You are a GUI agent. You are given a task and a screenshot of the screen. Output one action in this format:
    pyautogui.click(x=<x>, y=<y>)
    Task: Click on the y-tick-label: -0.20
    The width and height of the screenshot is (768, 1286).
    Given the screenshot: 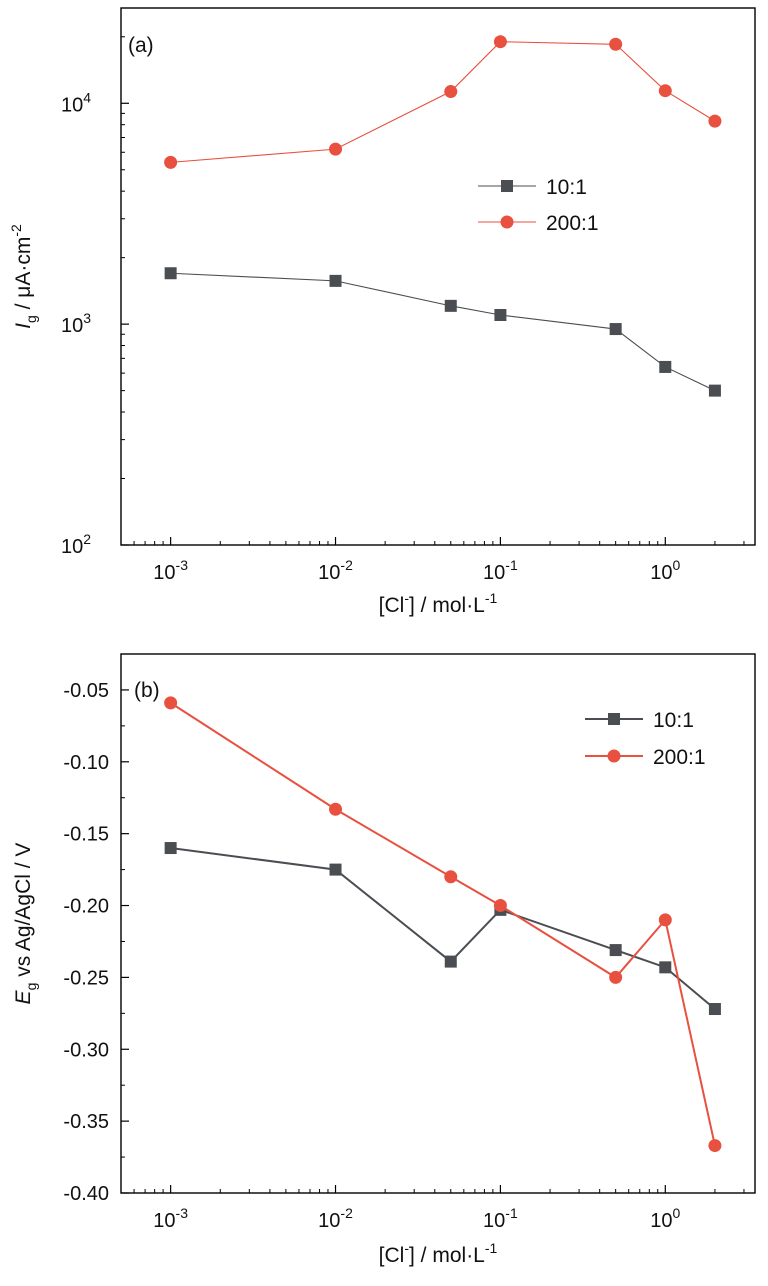 What is the action you would take?
    pyautogui.click(x=86, y=907)
    